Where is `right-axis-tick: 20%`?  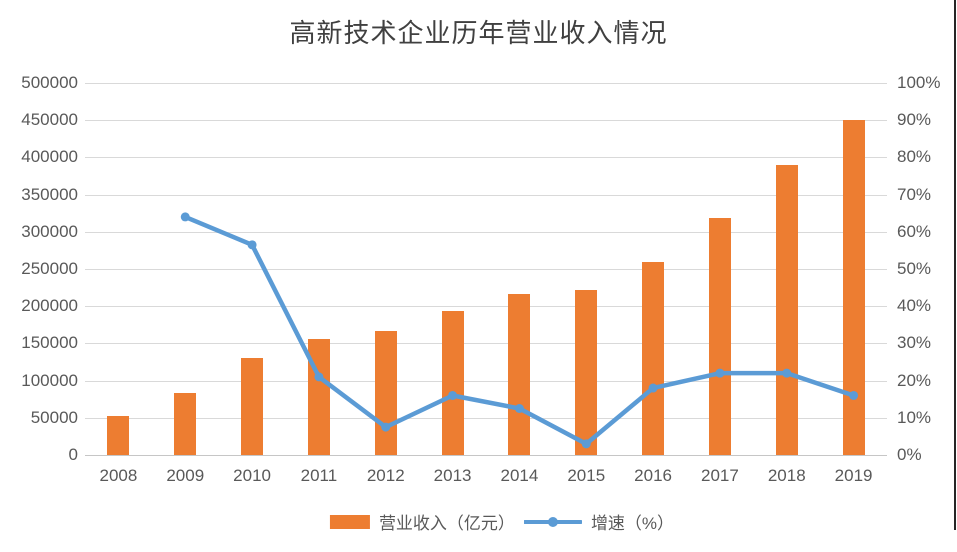 right-axis-tick: 20% is located at coordinates (914, 380).